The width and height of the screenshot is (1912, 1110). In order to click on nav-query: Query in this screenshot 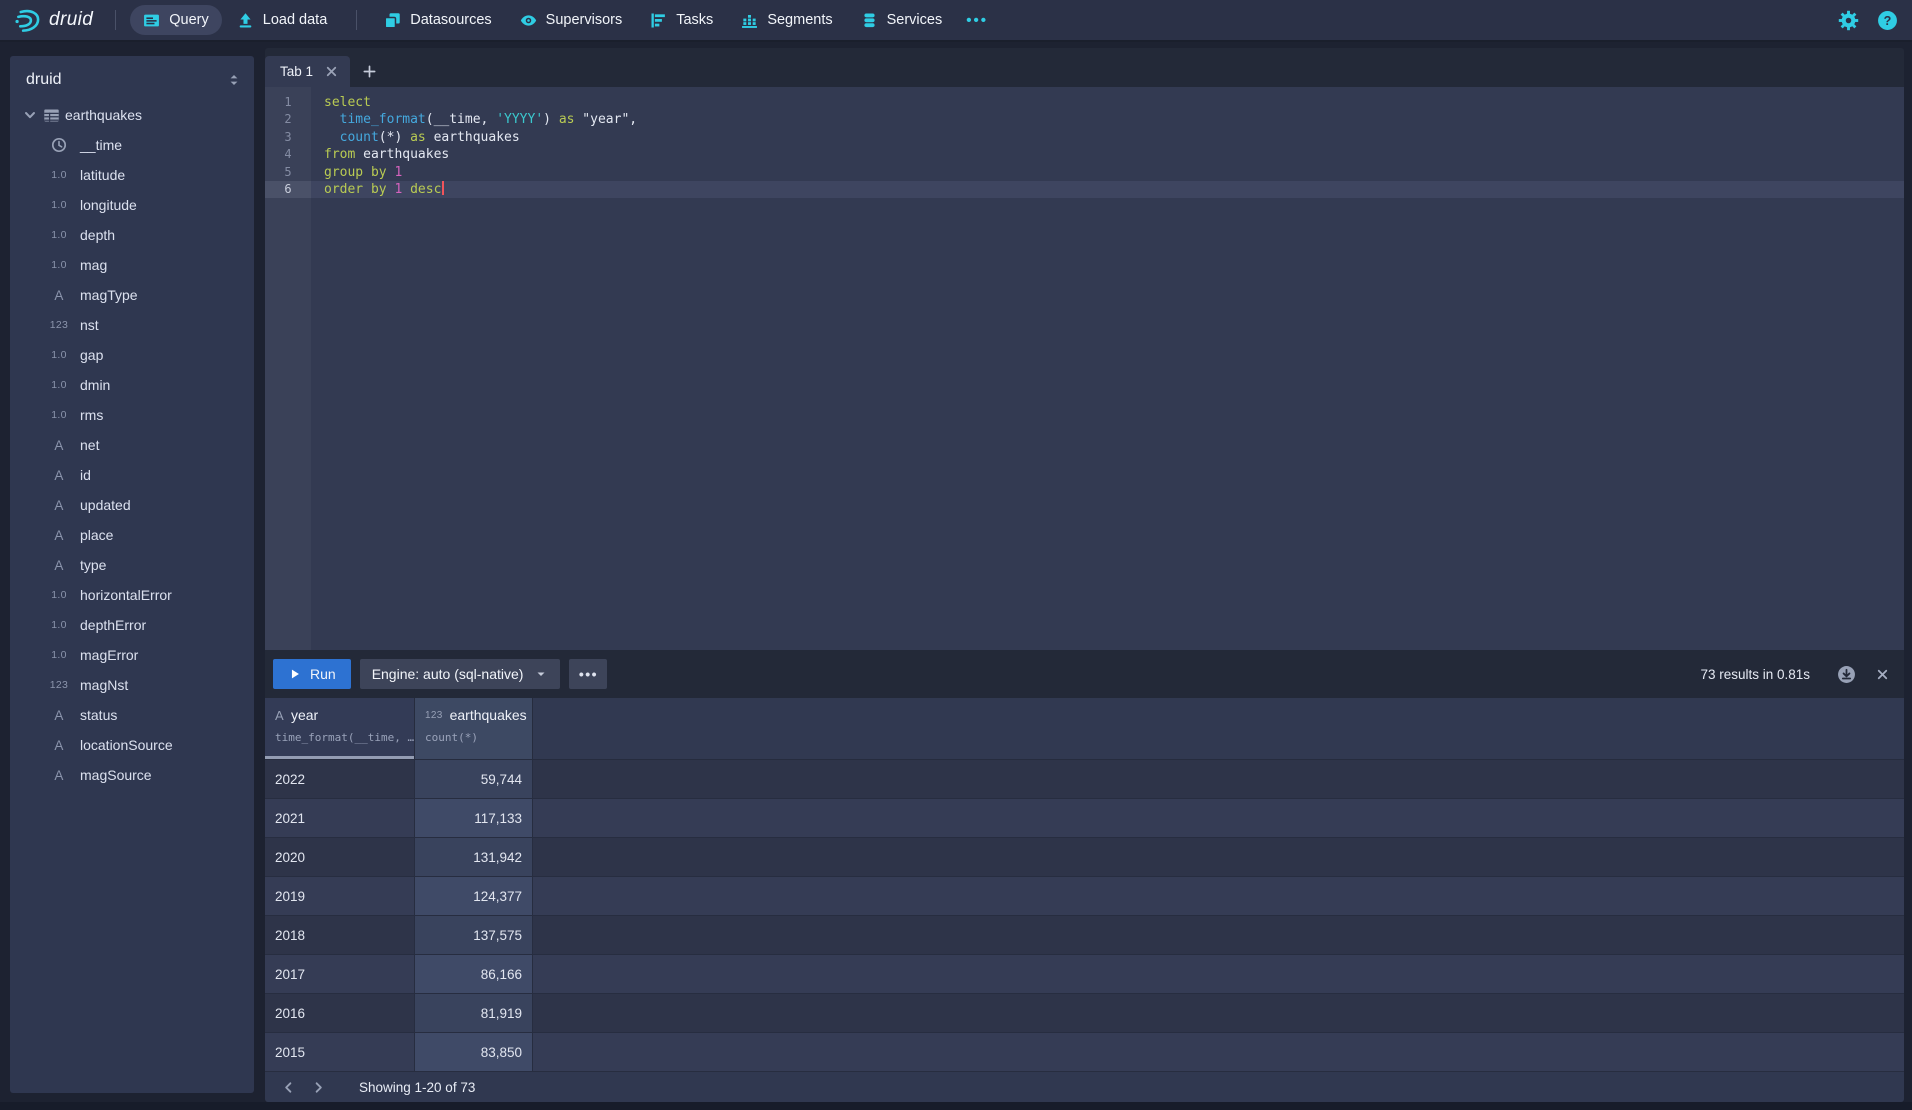, I will do `click(176, 20)`.